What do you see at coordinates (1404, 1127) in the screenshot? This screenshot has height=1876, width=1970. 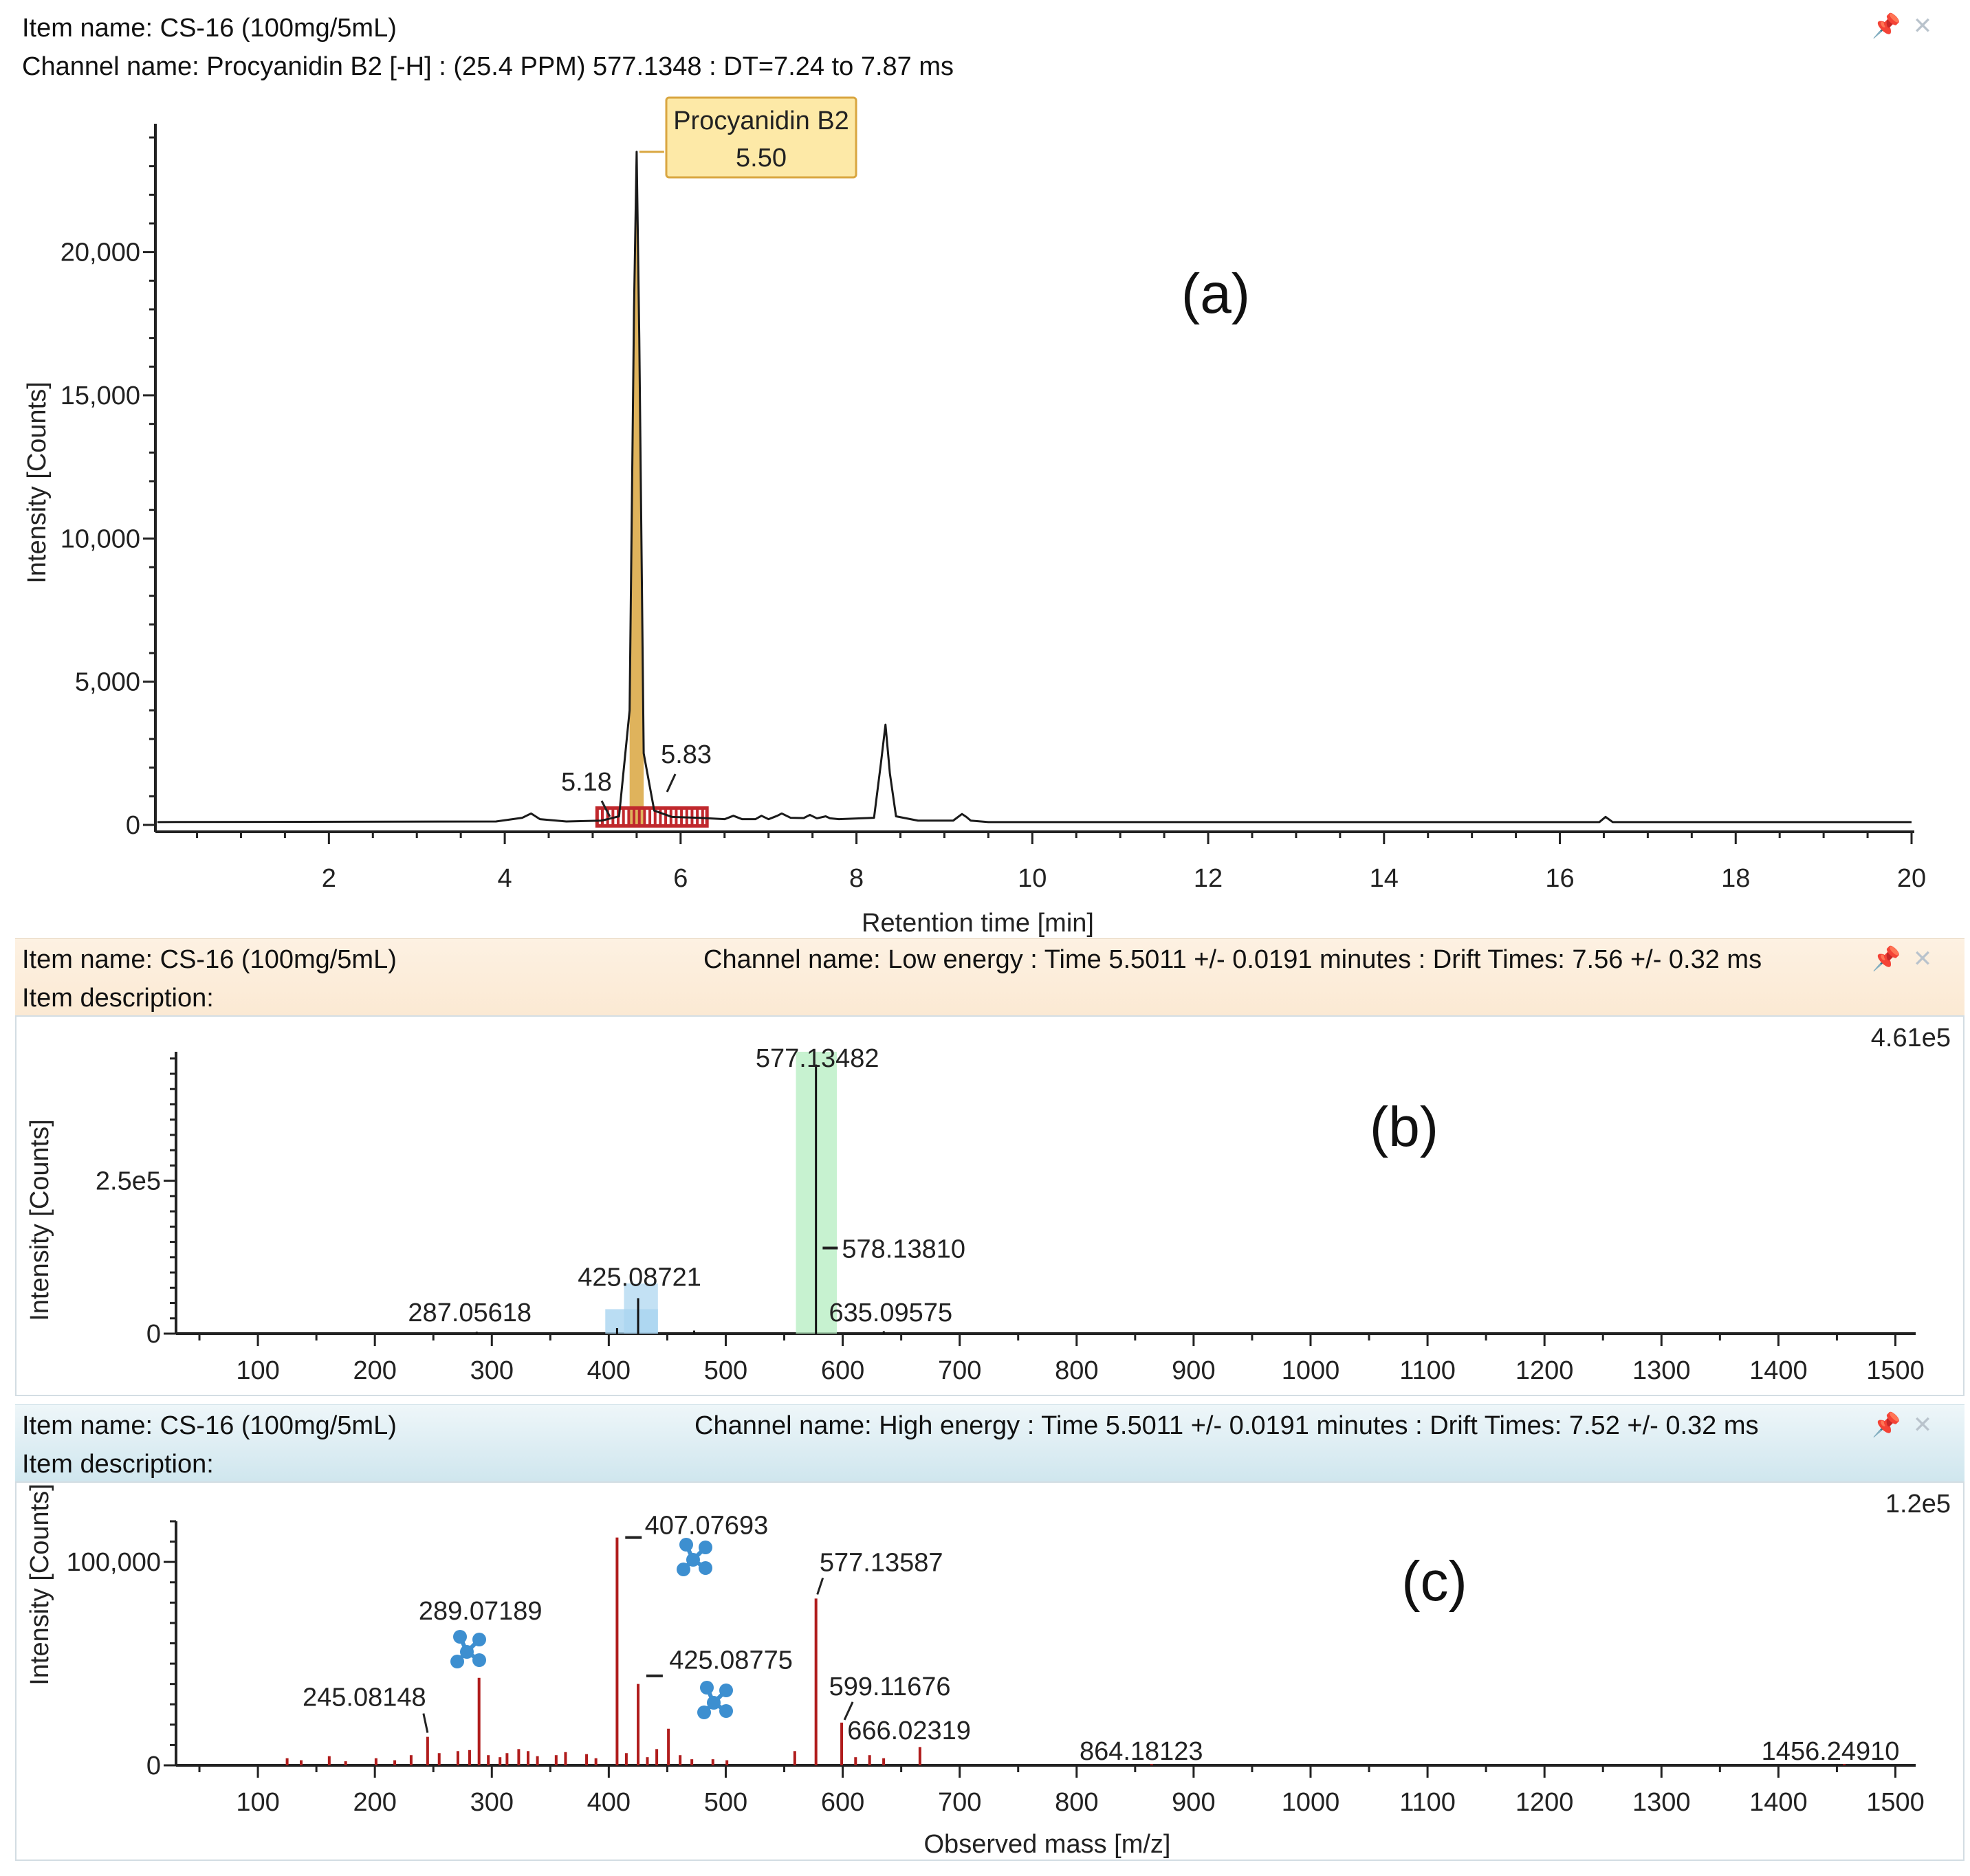 I see `panel-label-b: (b)` at bounding box center [1404, 1127].